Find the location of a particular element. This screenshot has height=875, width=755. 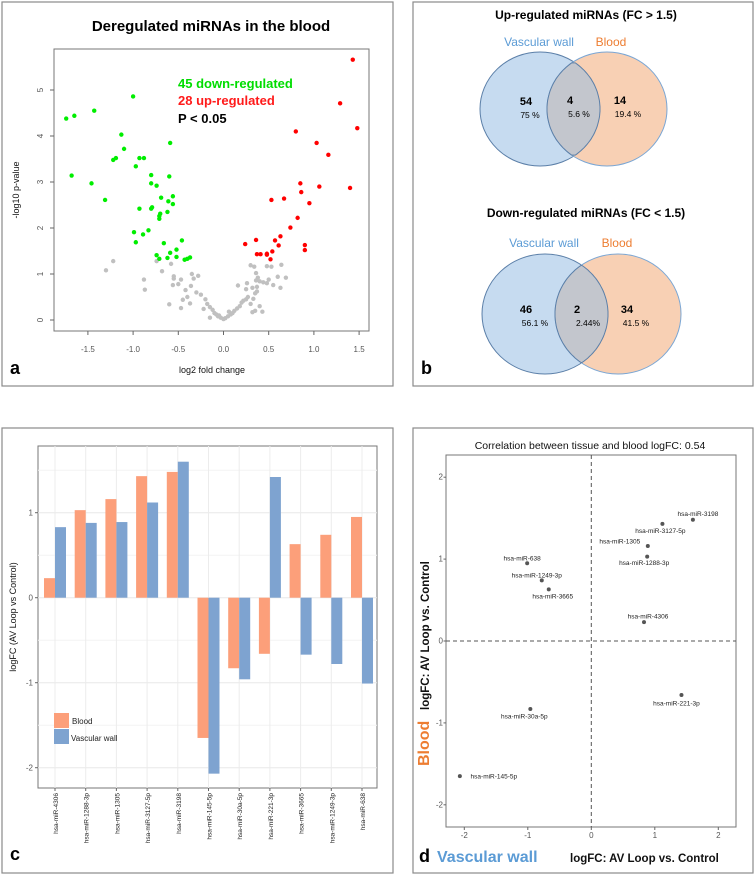

x-tick-label: hsa-miR-3665 is located at coordinates (302, 813).